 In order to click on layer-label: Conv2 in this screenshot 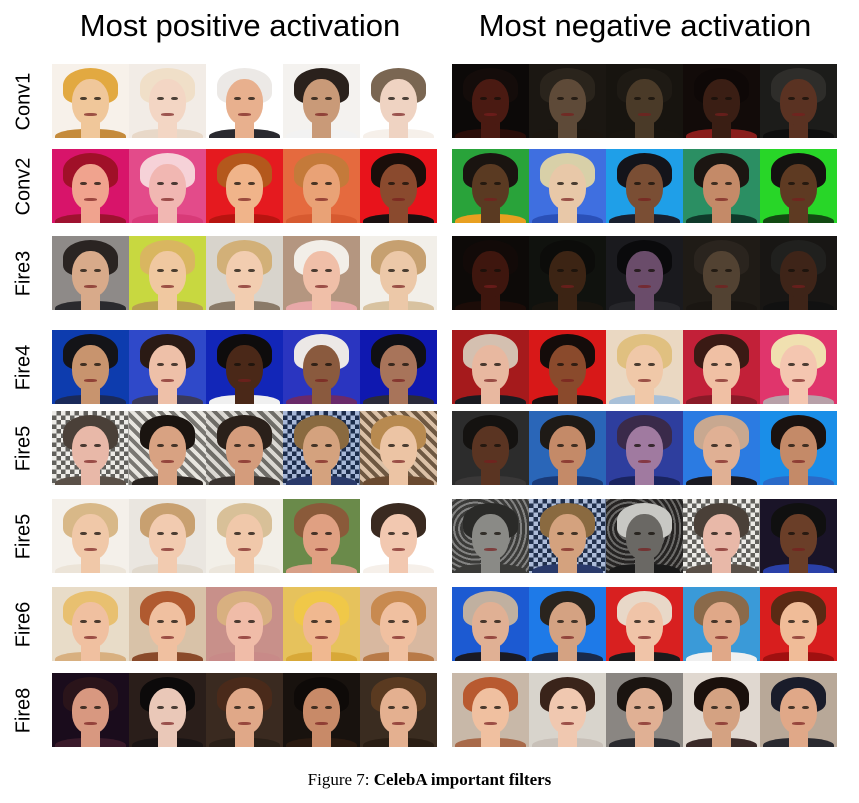, I will do `click(24, 186)`.